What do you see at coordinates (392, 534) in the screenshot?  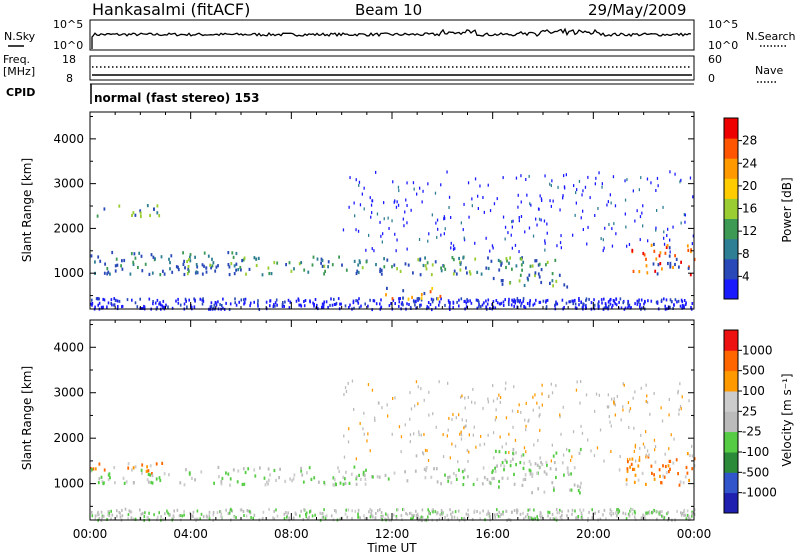 I see `x-tick-label: 12:00` at bounding box center [392, 534].